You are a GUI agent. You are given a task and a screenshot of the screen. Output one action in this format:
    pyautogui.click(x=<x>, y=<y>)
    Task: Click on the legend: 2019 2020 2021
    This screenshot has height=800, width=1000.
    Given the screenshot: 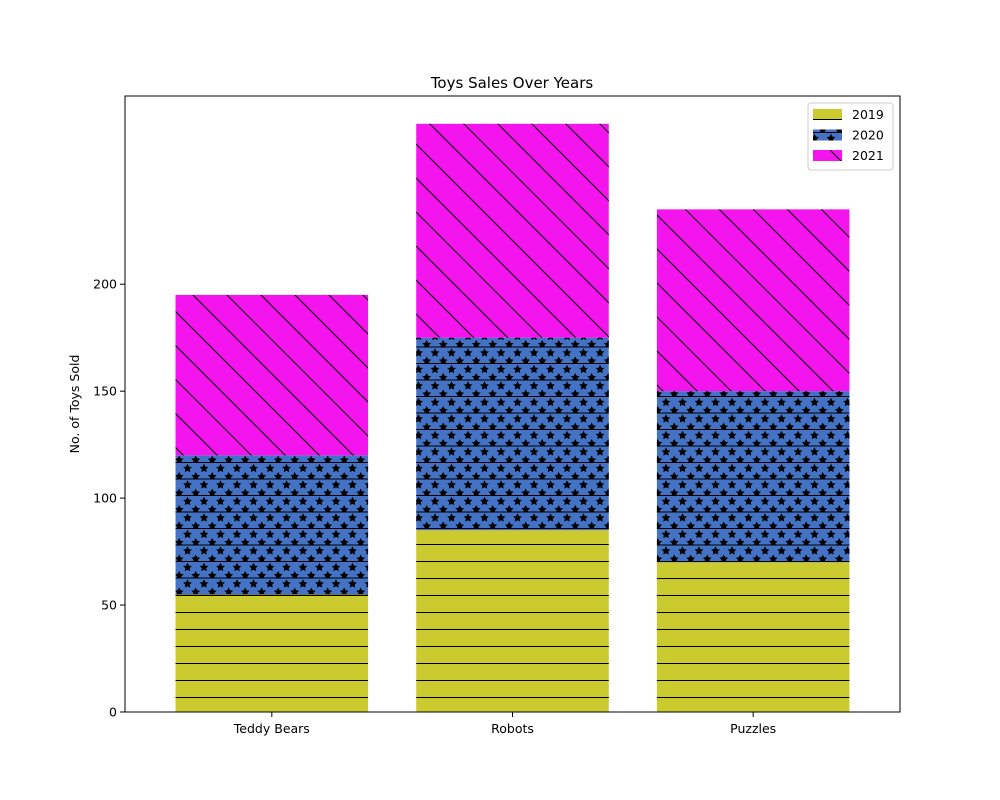 What is the action you would take?
    pyautogui.click(x=850, y=136)
    